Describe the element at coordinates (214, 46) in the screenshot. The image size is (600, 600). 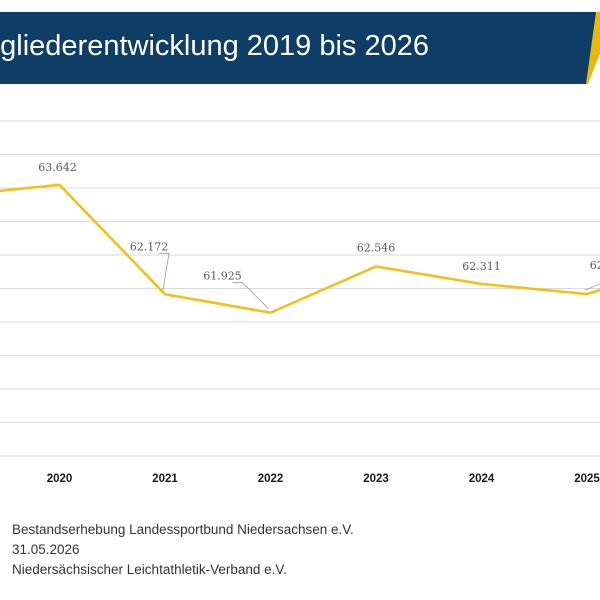
I see `chart-title-text: tgliederentwicklung 2019 bis 2026` at that location.